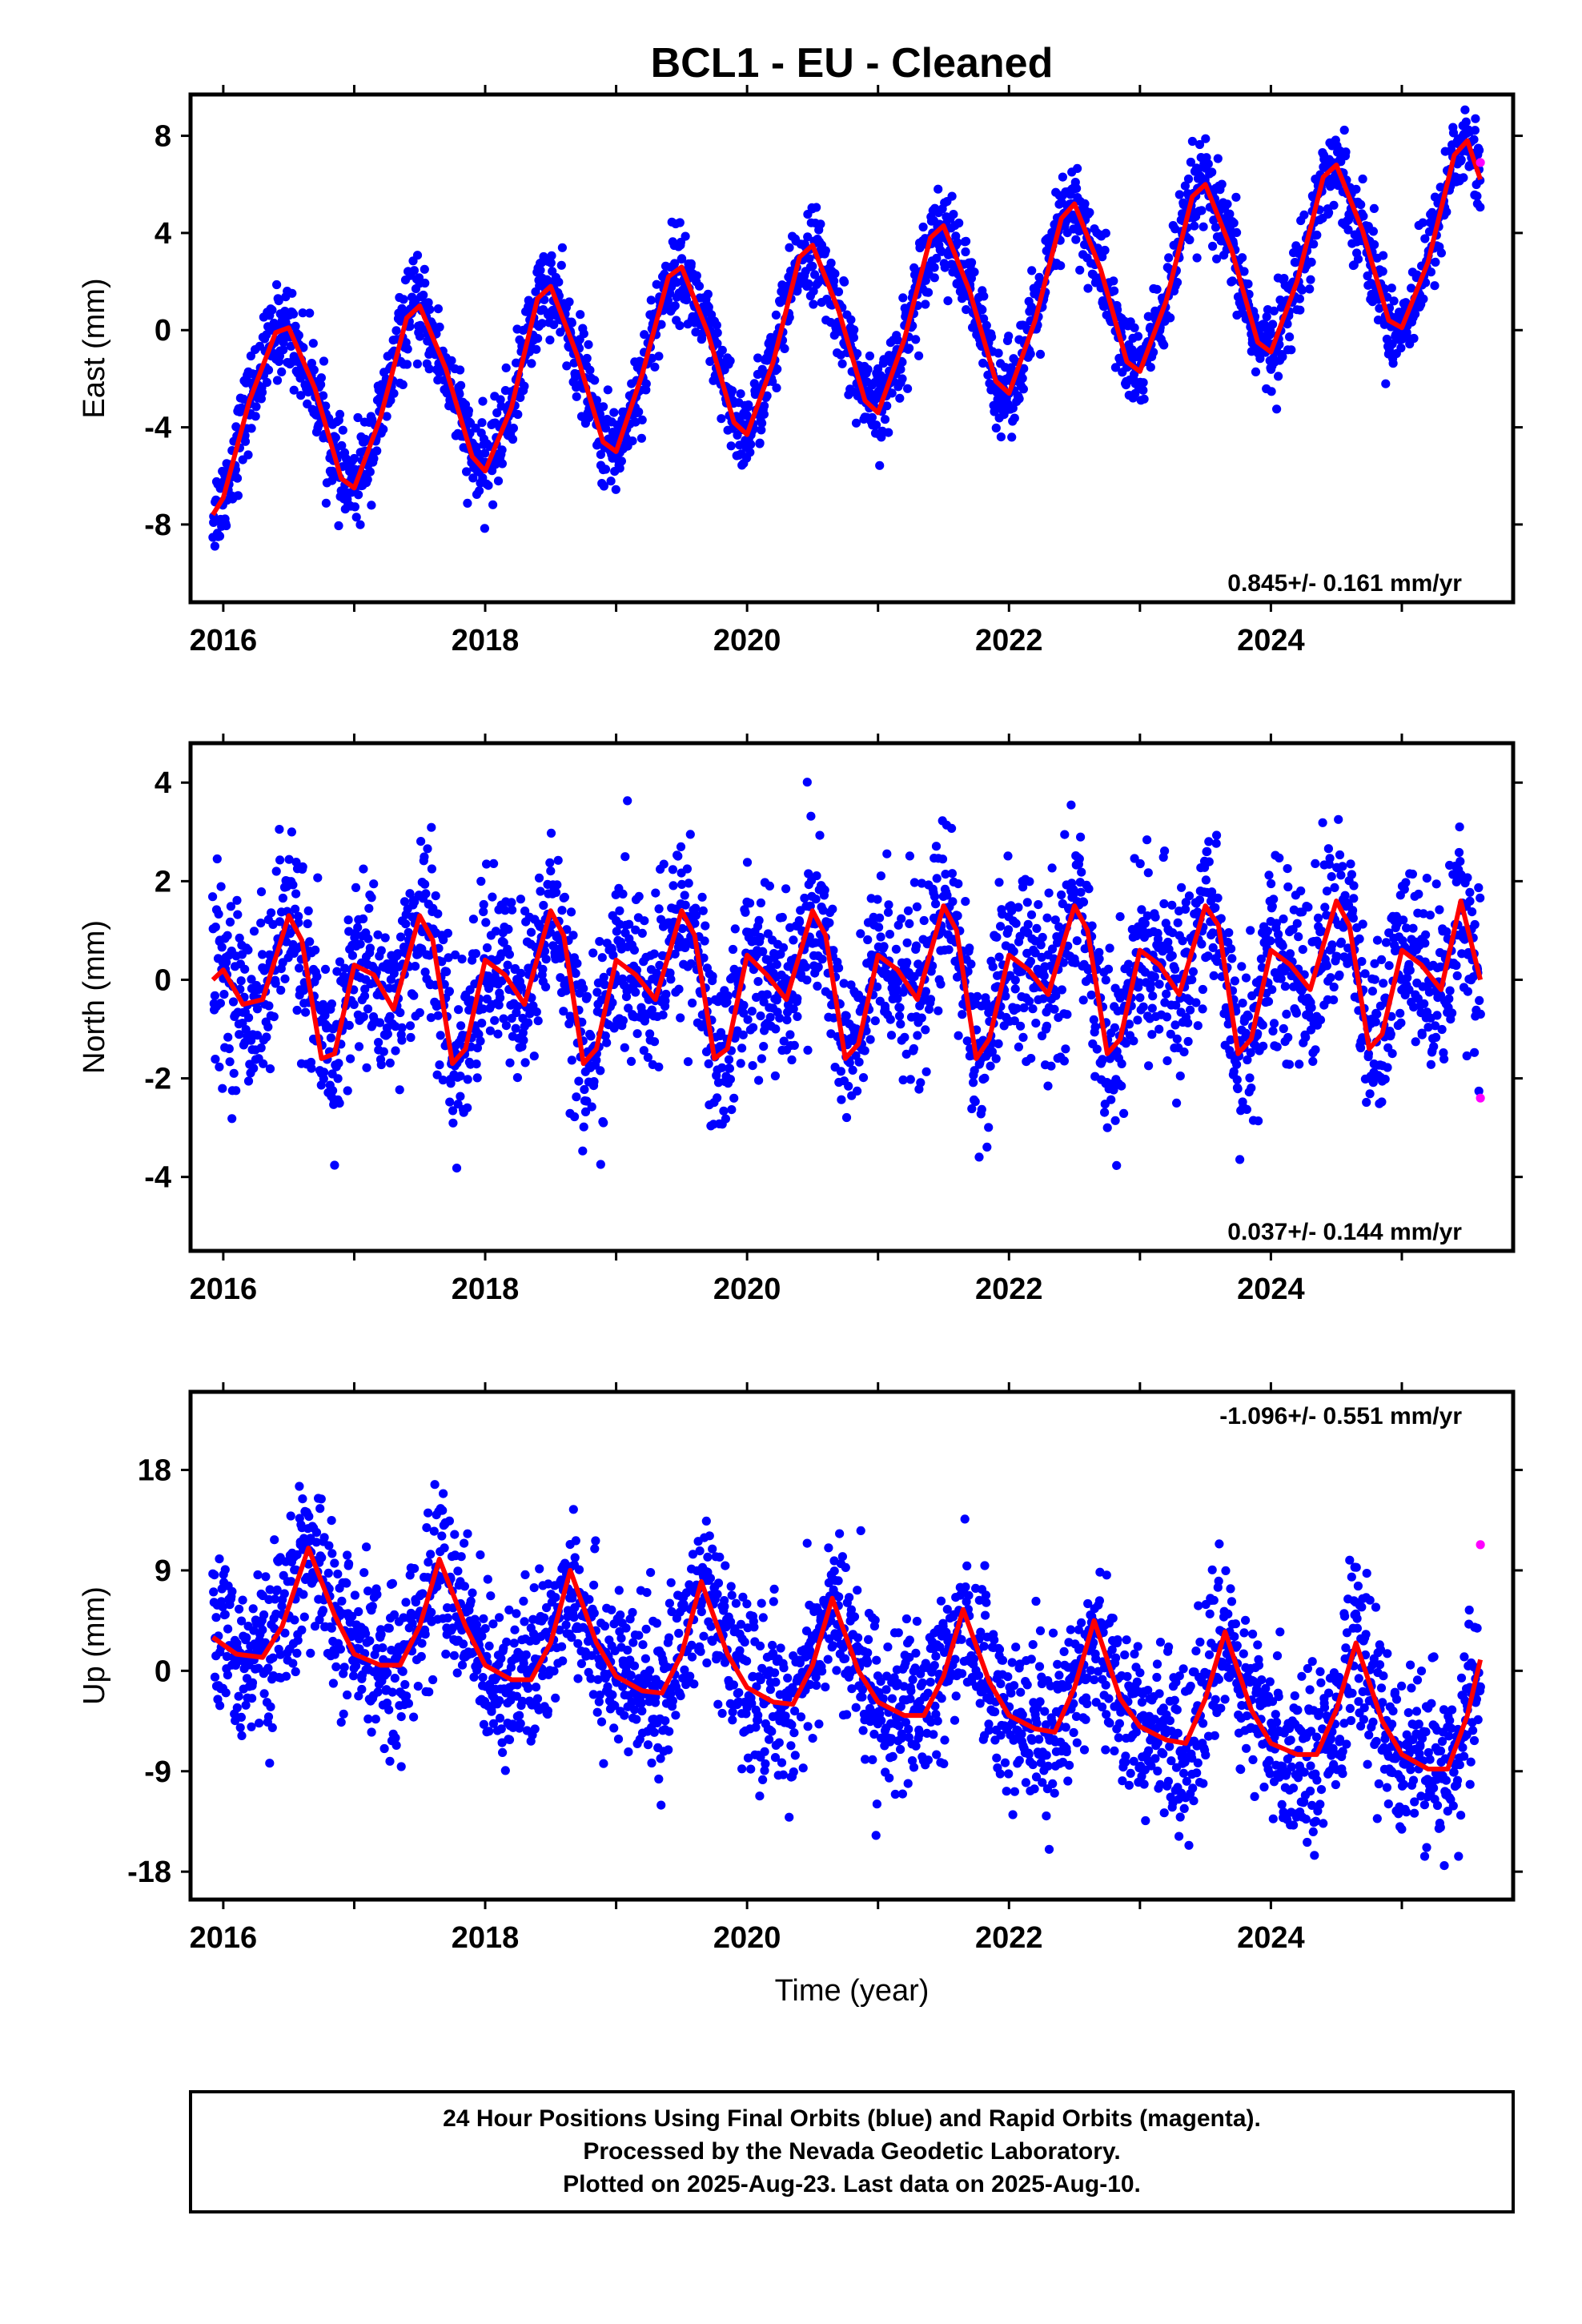 The width and height of the screenshot is (1582, 2324). I want to click on x-tick-label: 2016, so click(224, 640).